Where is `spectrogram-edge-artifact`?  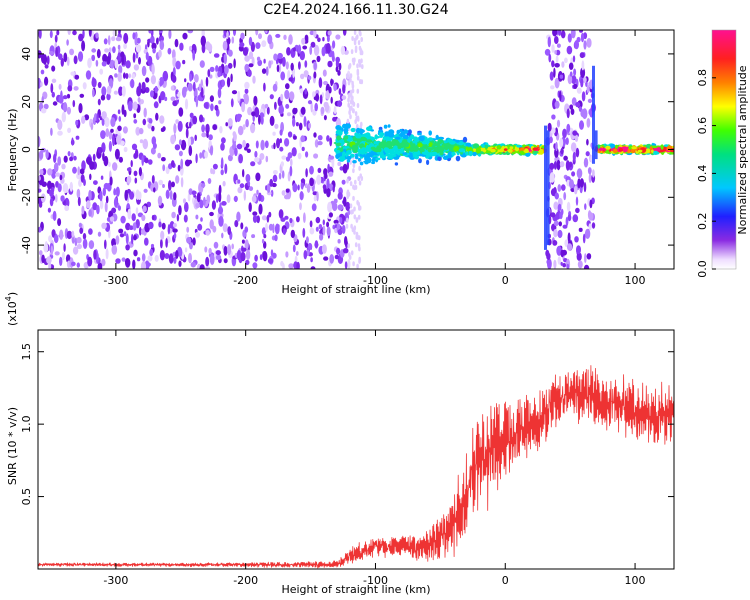 spectrogram-edge-artifact is located at coordinates (548, 188).